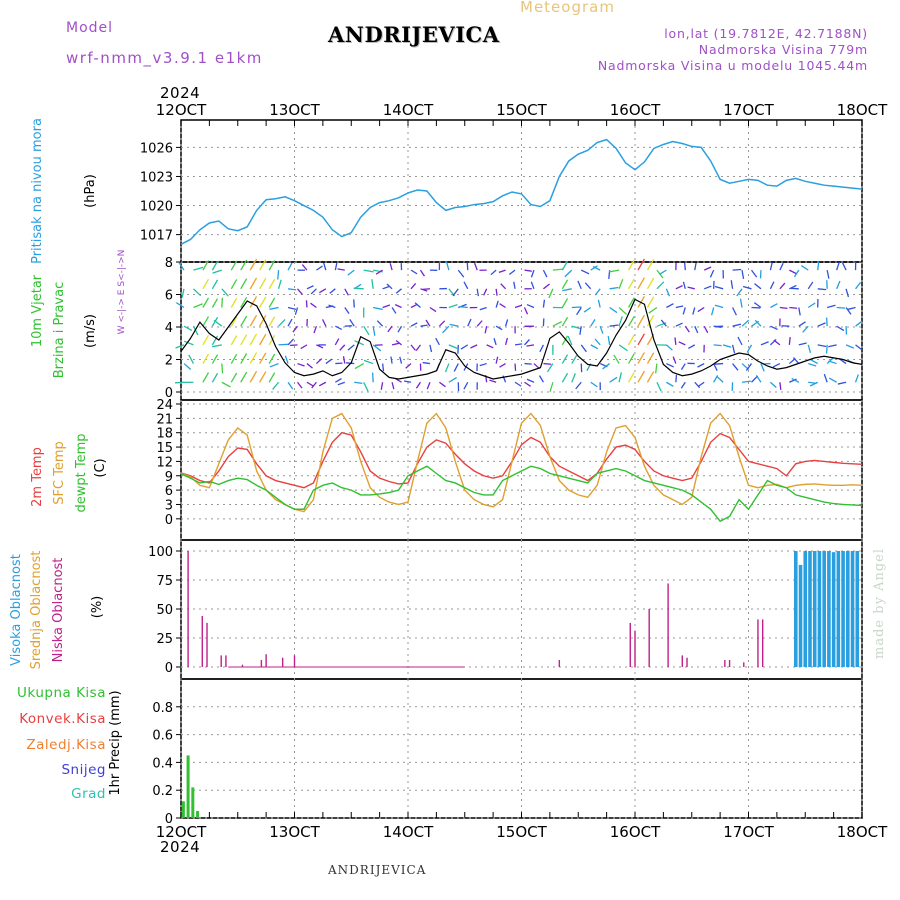 This screenshot has width=900, height=900. What do you see at coordinates (169, 491) in the screenshot?
I see `y-tick-label: 6` at bounding box center [169, 491].